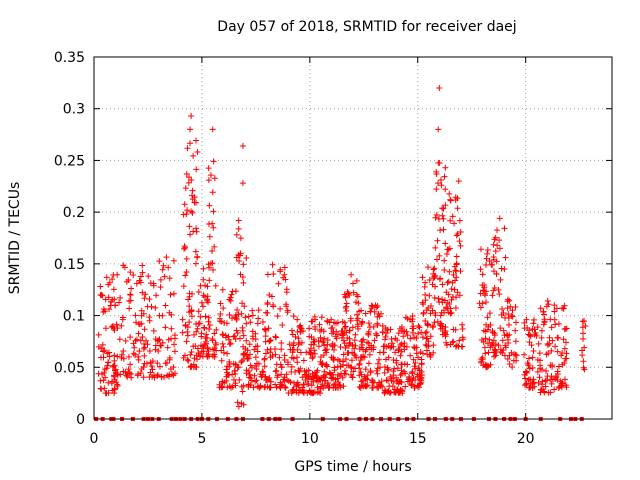 The height and width of the screenshot is (480, 640). Describe the element at coordinates (80, 420) in the screenshot. I see `y-tick-label: 0` at that location.